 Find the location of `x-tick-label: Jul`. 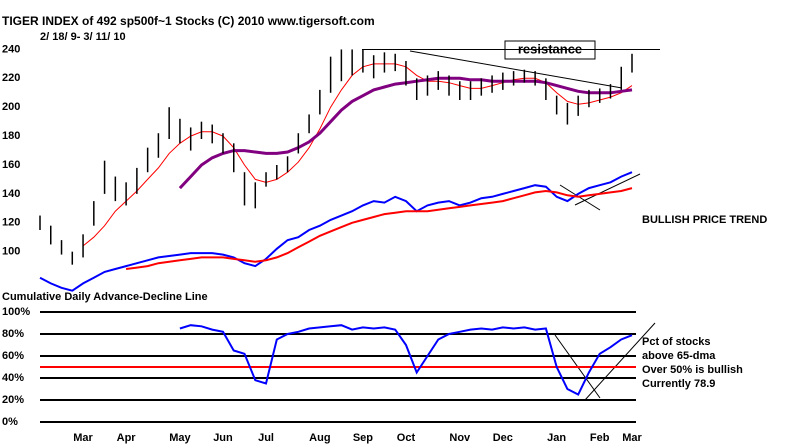

x-tick-label: Jul is located at coordinates (266, 438).